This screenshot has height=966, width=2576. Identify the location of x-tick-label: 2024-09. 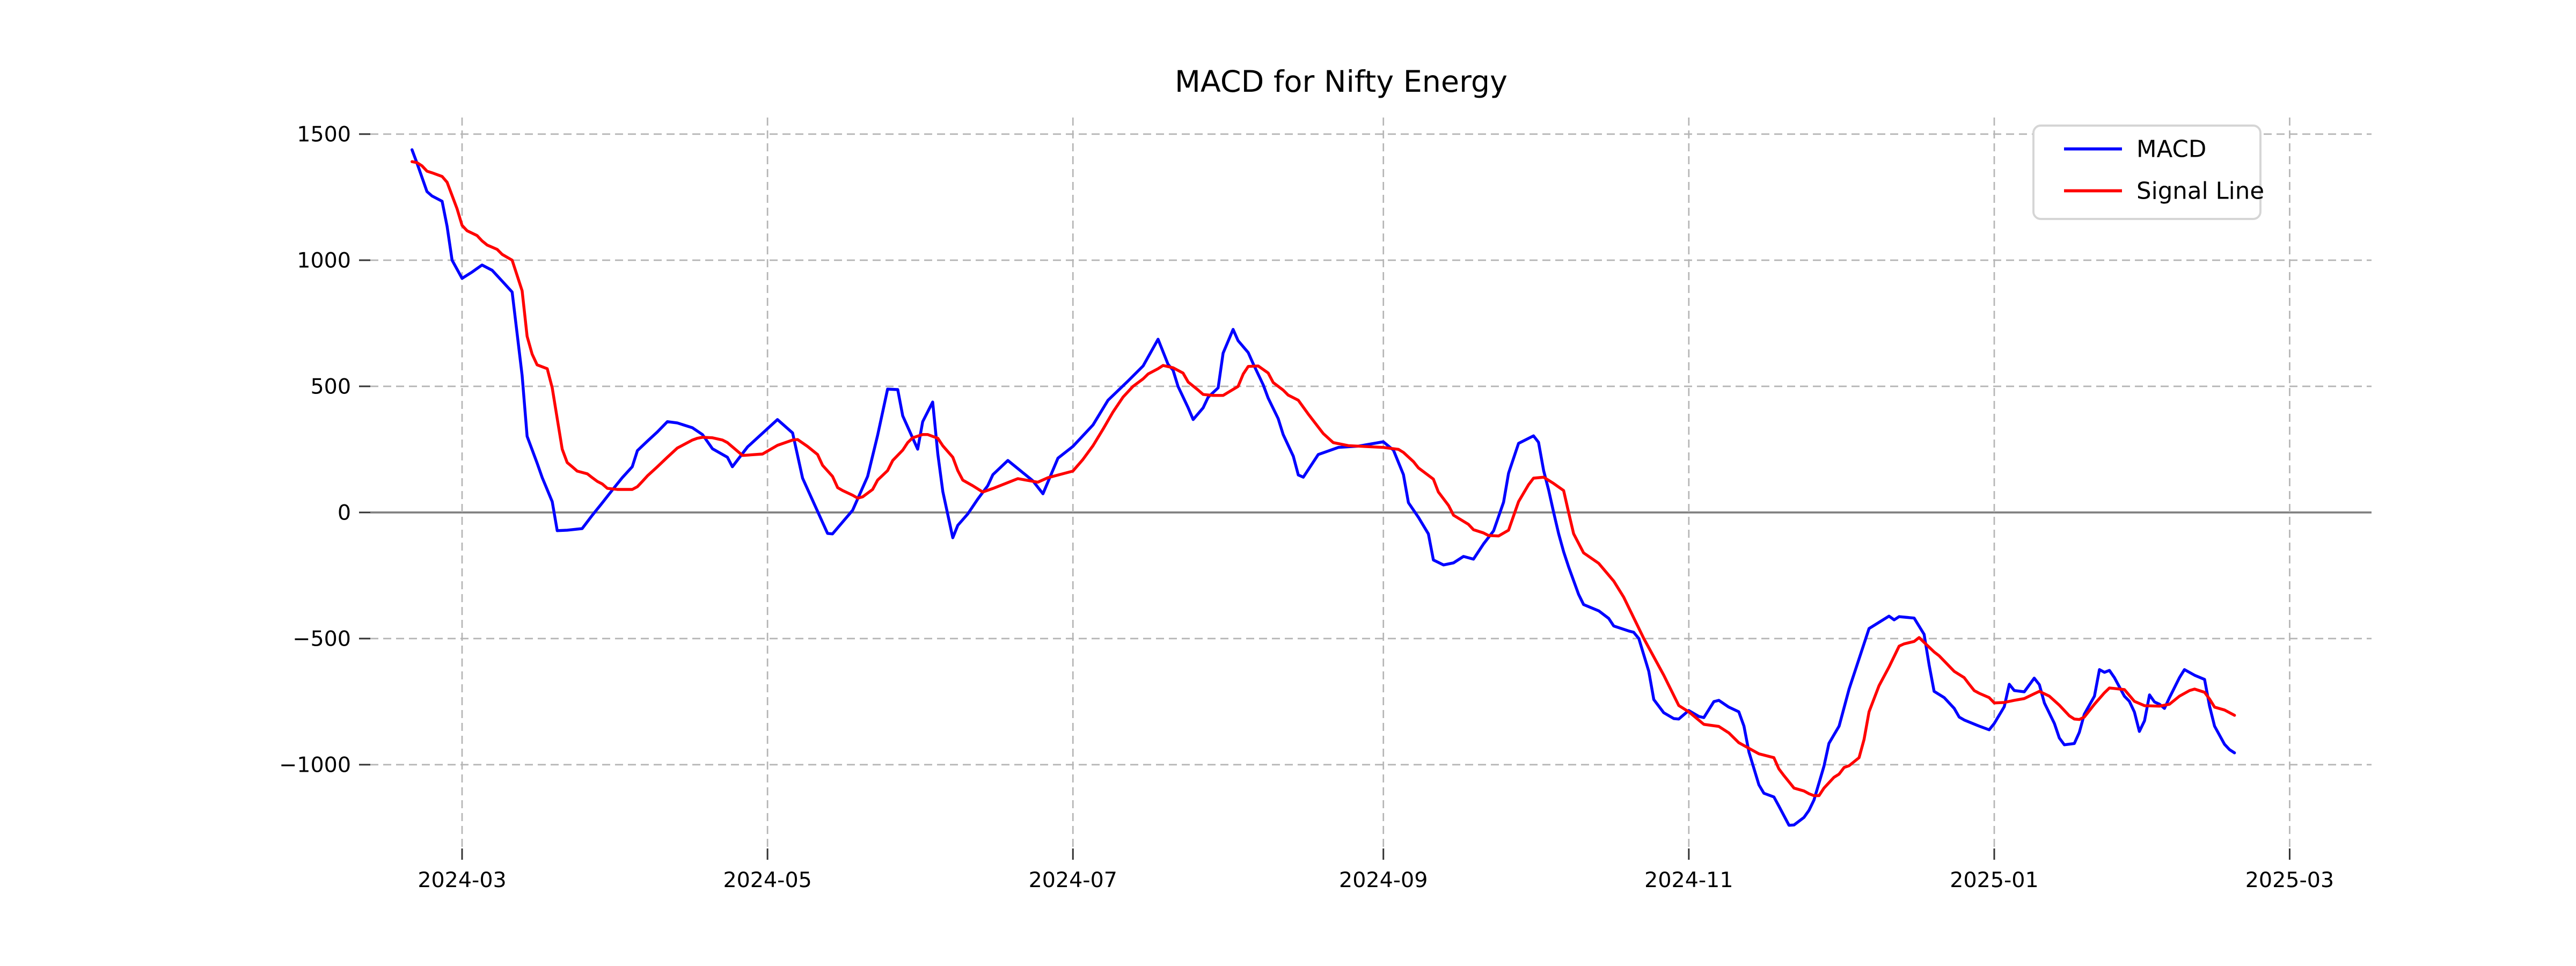
(1383, 880).